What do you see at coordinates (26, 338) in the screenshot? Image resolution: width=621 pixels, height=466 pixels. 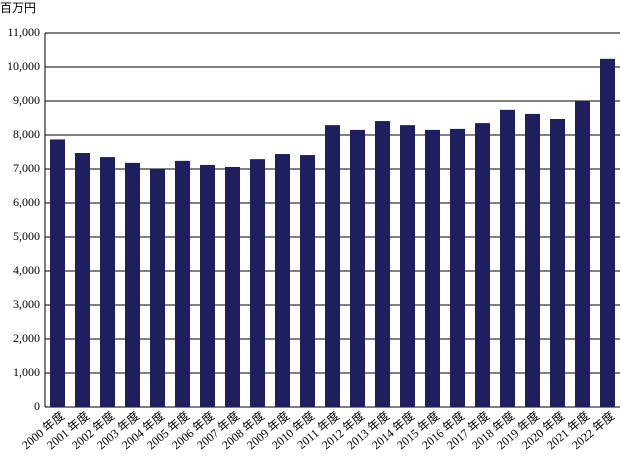 I see `y-tick-label: 2,000` at bounding box center [26, 338].